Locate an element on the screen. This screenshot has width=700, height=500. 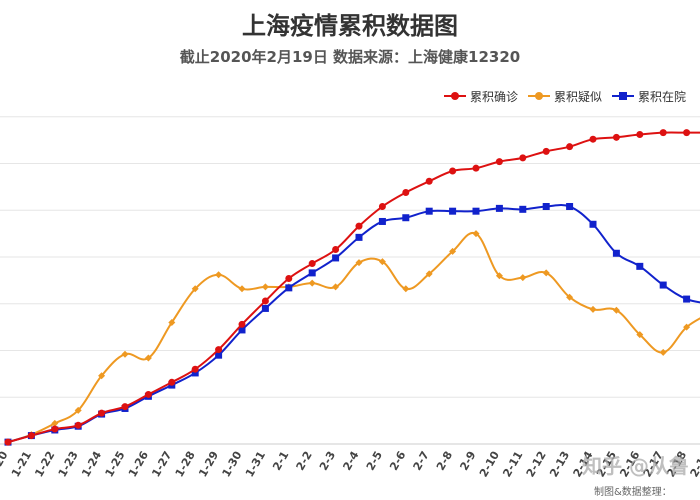
legend-item-hospitalized: 累积在院 is located at coordinates (649, 96).